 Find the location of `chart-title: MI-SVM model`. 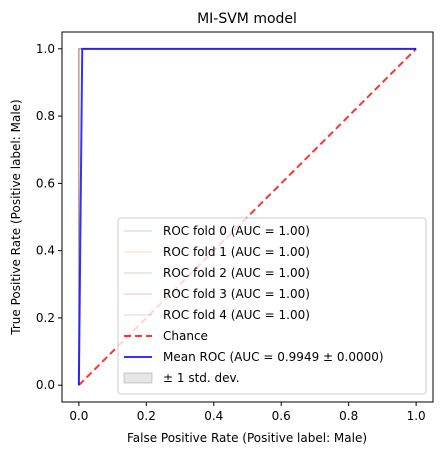

chart-title: MI-SVM model is located at coordinates (247, 19).